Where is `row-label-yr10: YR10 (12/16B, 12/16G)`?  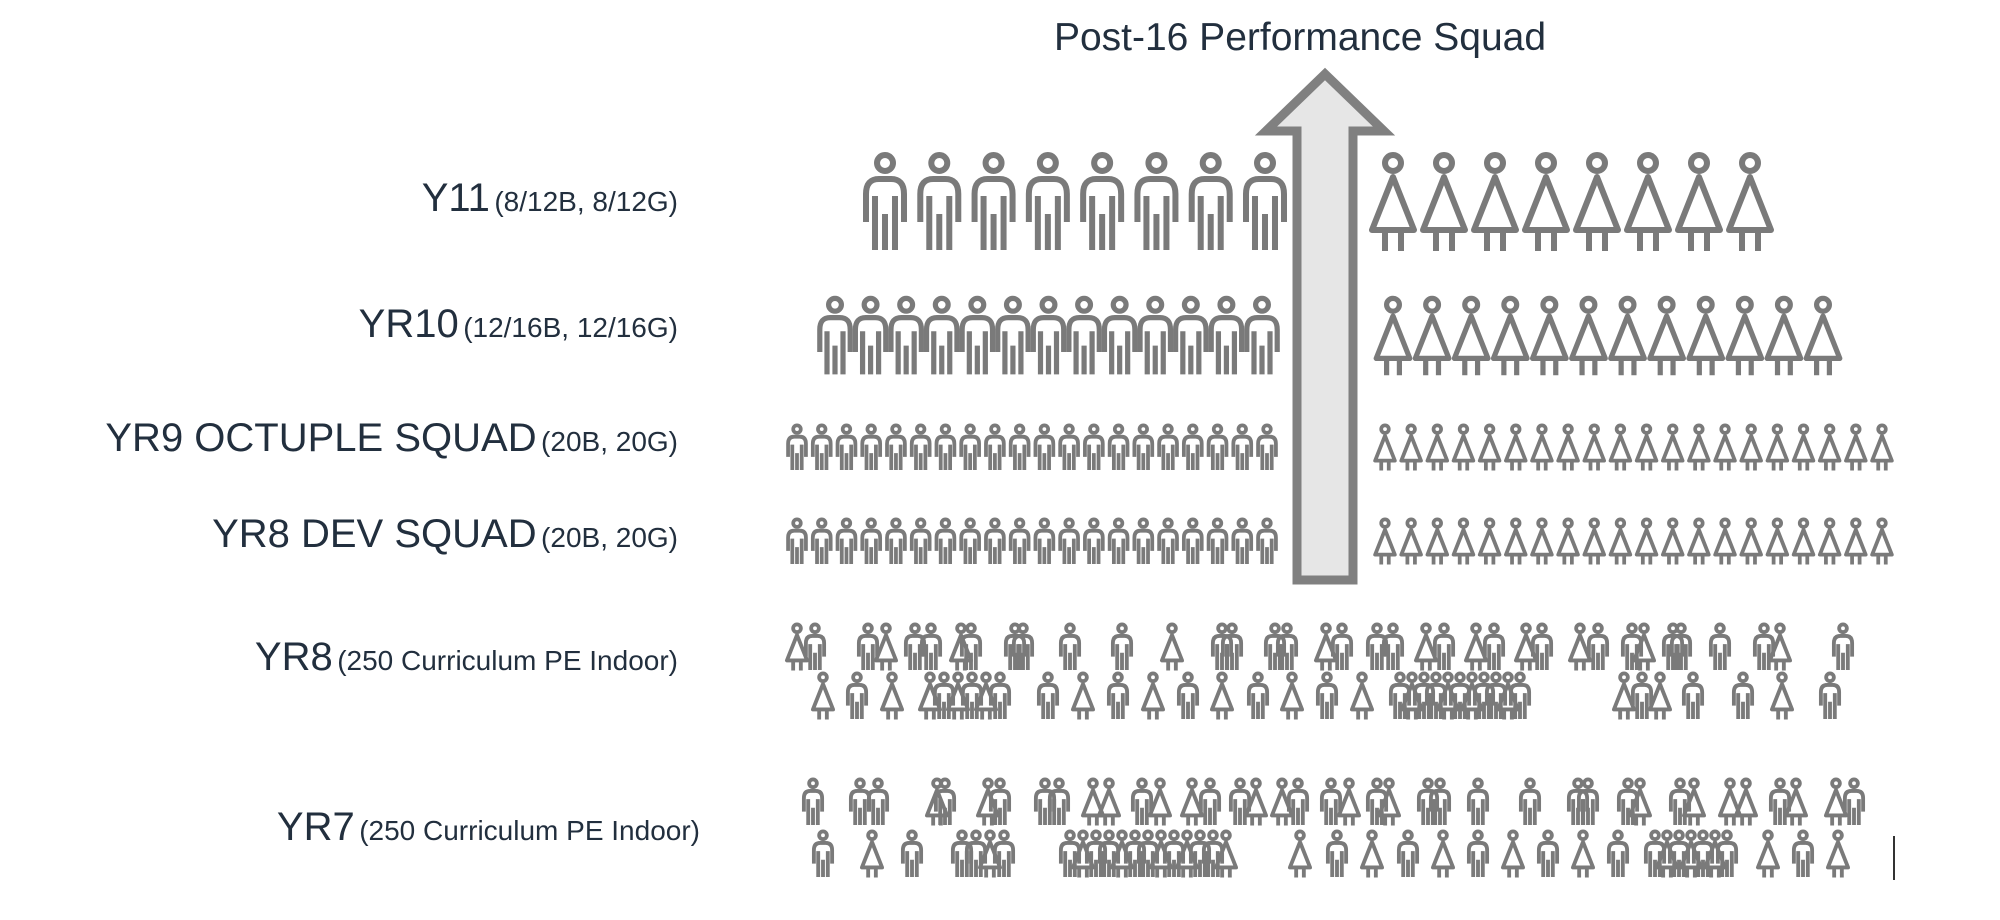
row-label-yr10: YR10 (12/16B, 12/16G) is located at coordinates (518, 324).